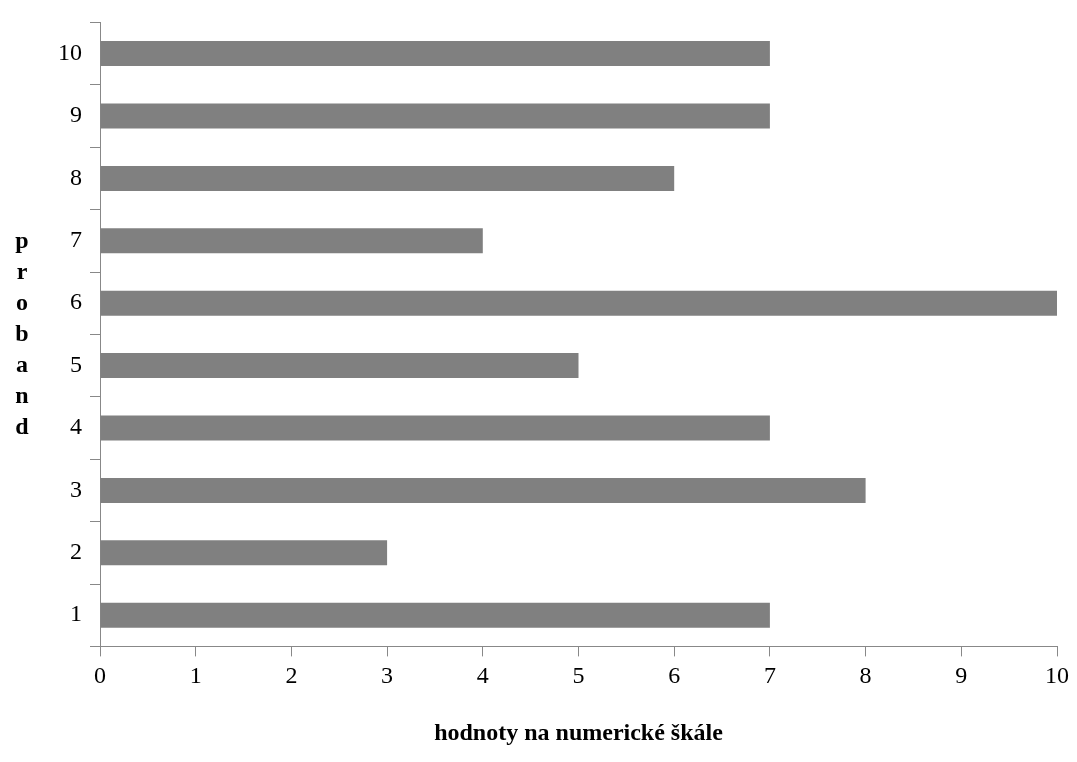  What do you see at coordinates (76, 488) in the screenshot?
I see `y-tick-label: 3` at bounding box center [76, 488].